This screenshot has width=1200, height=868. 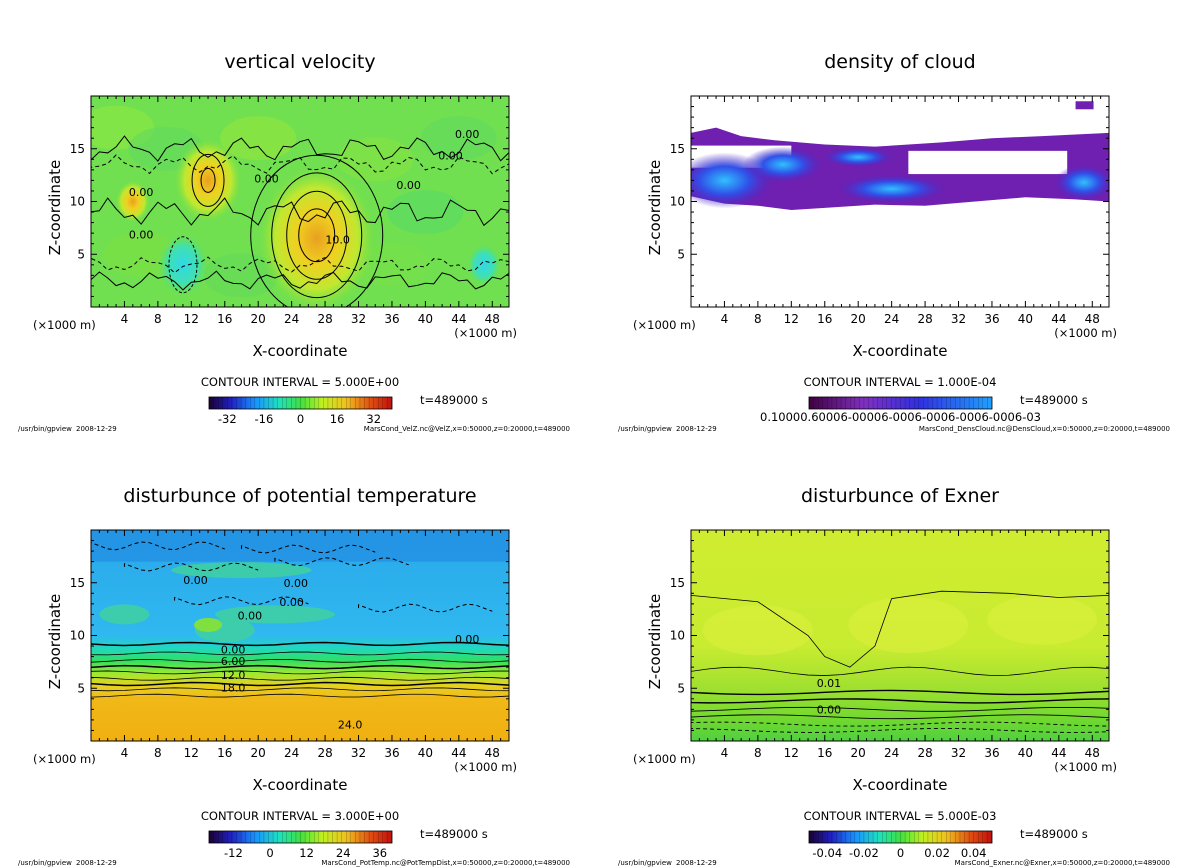 What do you see at coordinates (306, 853) in the screenshot?
I see `colorbar-tick-label: 12` at bounding box center [306, 853].